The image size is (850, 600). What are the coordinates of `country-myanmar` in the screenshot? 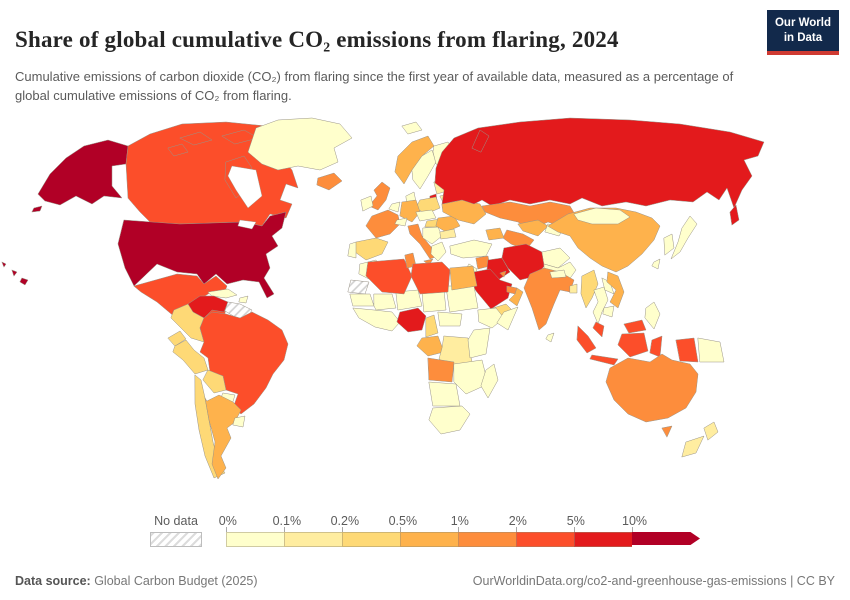 It's located at (589, 289).